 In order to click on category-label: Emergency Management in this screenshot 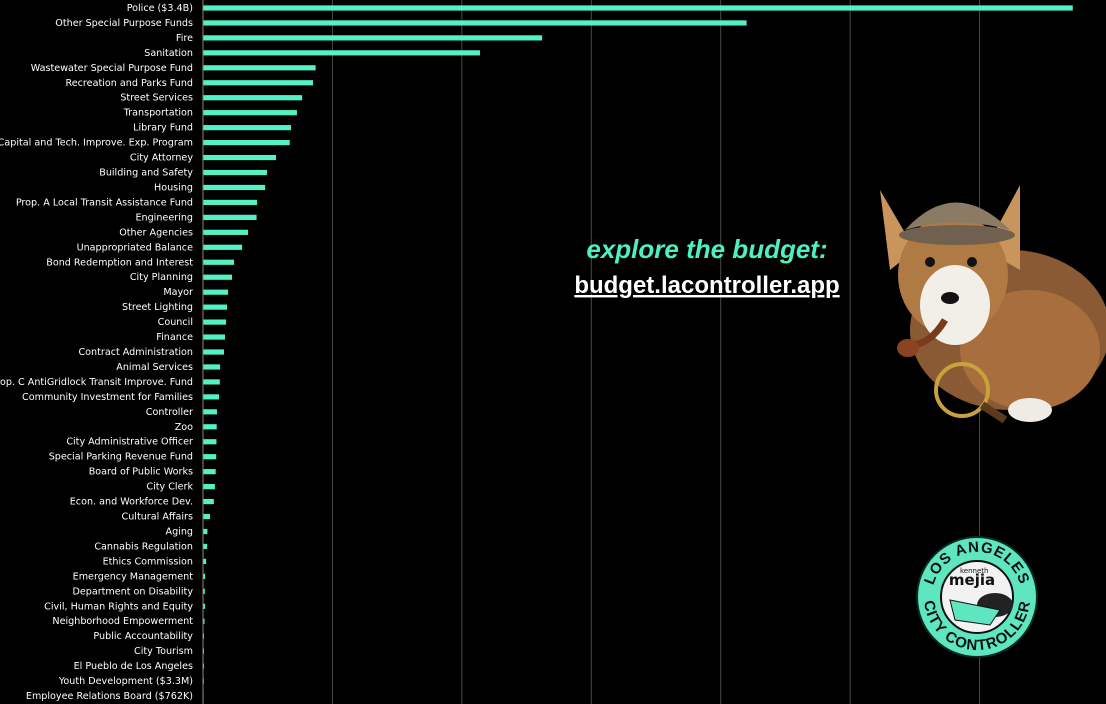, I will do `click(133, 576)`.